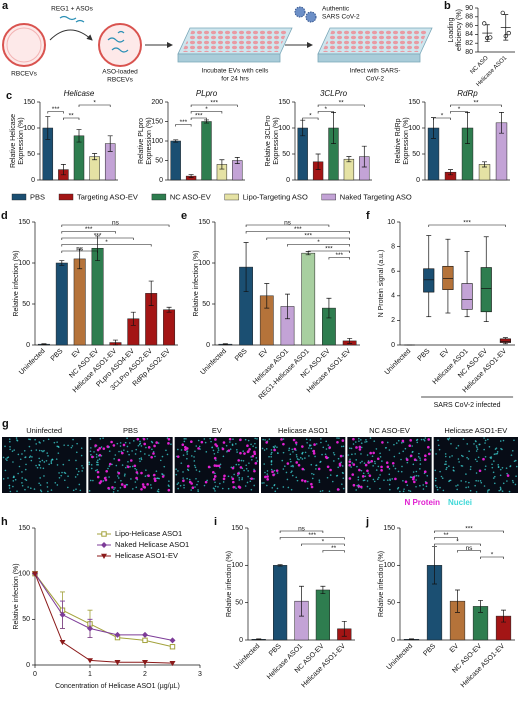 This screenshot has height=712, width=520. Describe the element at coordinates (375, 79) in the screenshot. I see `step-label: CoV-2` at that location.